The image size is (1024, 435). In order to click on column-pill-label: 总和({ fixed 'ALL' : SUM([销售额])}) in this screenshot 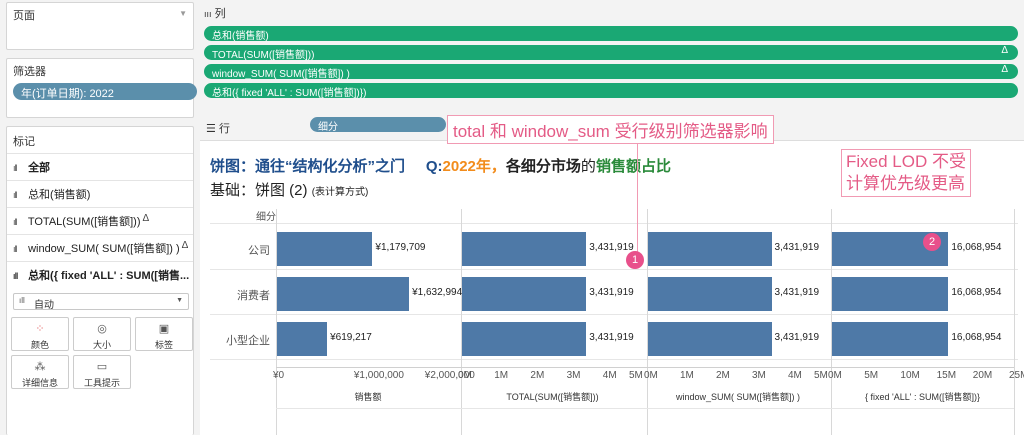, I will do `click(289, 93)`.